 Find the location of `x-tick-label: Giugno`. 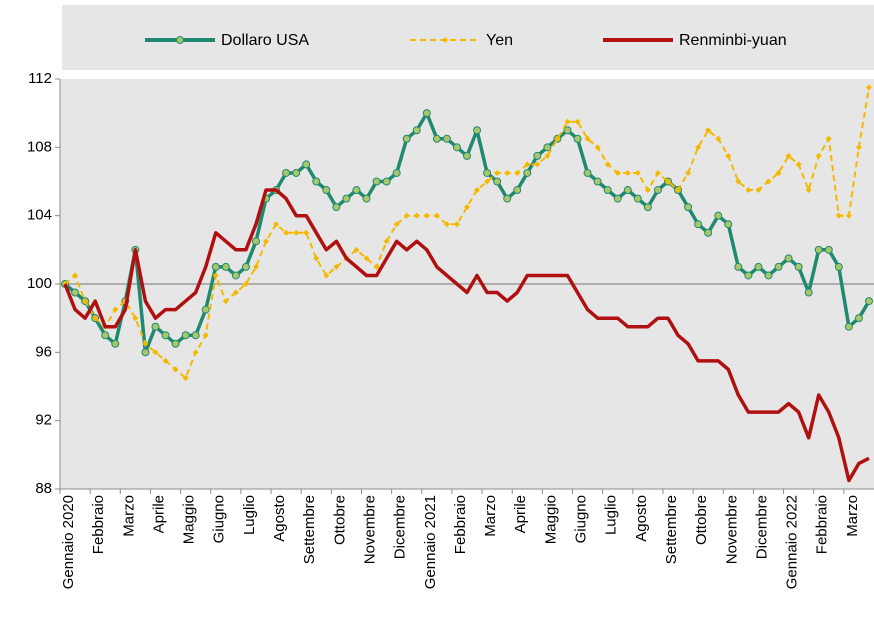

x-tick-label: Giugno is located at coordinates (581, 519).